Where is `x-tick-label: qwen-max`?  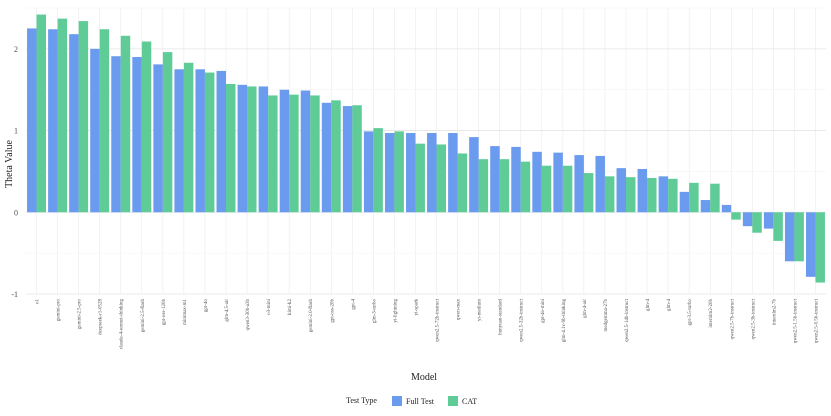
x-tick-label: qwen-max is located at coordinates (459, 310).